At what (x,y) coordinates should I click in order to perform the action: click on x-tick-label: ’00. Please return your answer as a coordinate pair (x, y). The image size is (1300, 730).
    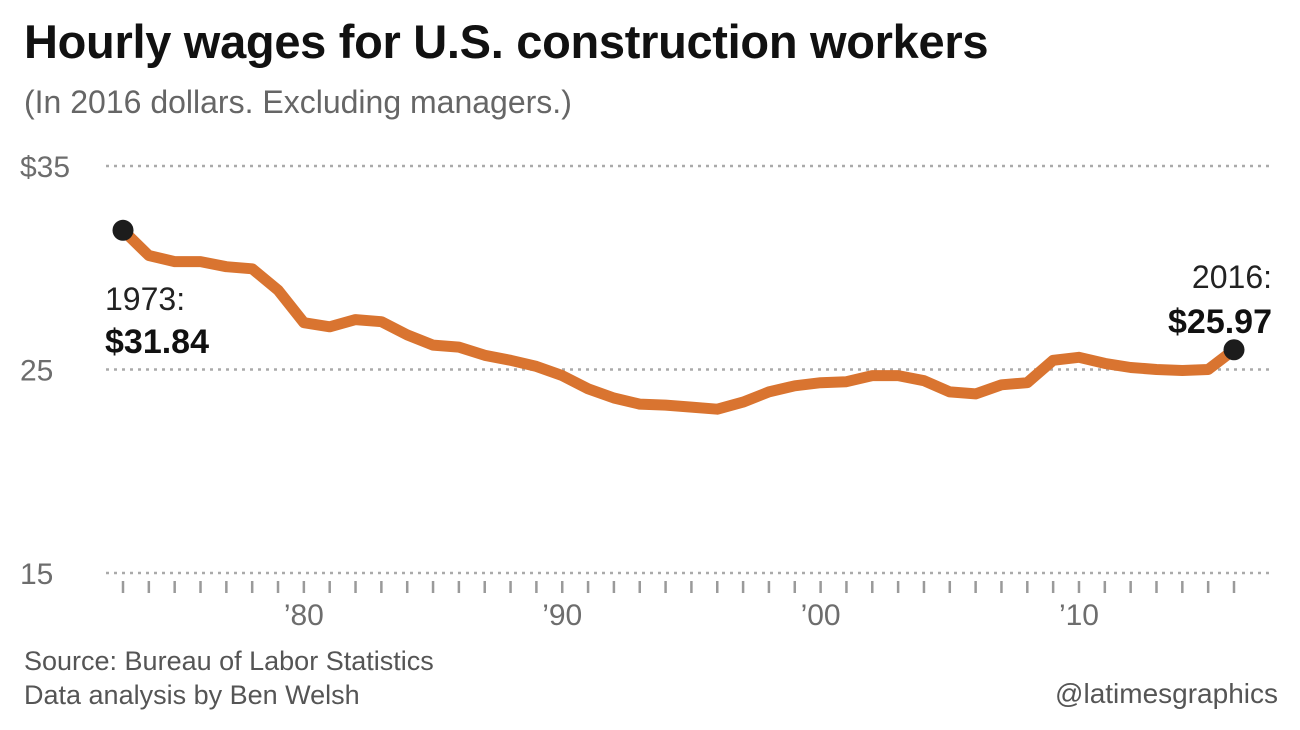
    Looking at the image, I should click on (821, 615).